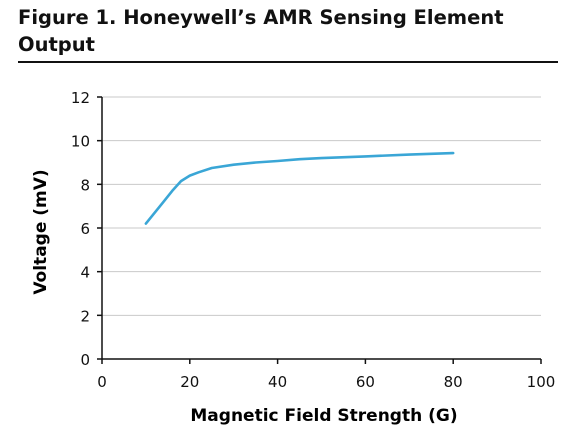 This screenshot has height=432, width=581. Describe the element at coordinates (41, 231) in the screenshot. I see `y-axis-label: Voltage (mV)` at that location.